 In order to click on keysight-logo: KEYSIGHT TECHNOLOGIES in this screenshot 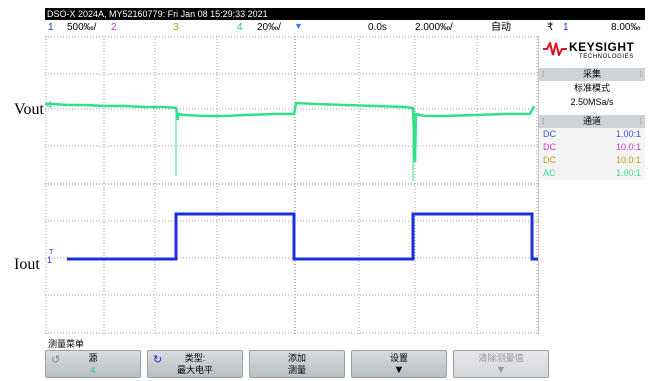, I will do `click(592, 51)`.